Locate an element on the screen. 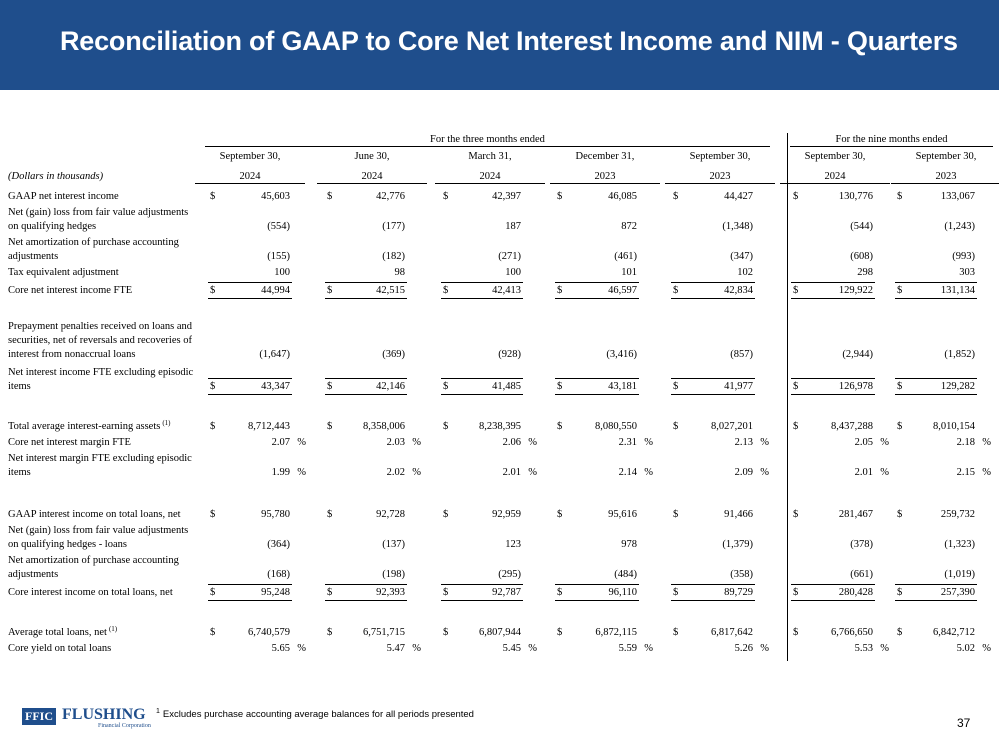  cell: (608) is located at coordinates (833, 256).